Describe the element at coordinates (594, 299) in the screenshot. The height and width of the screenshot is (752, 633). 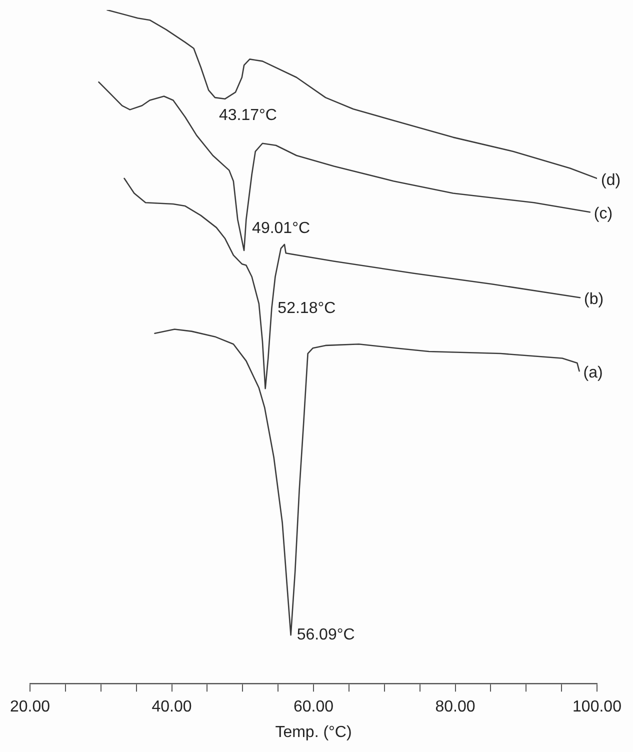
I see `series-label: (b)` at that location.